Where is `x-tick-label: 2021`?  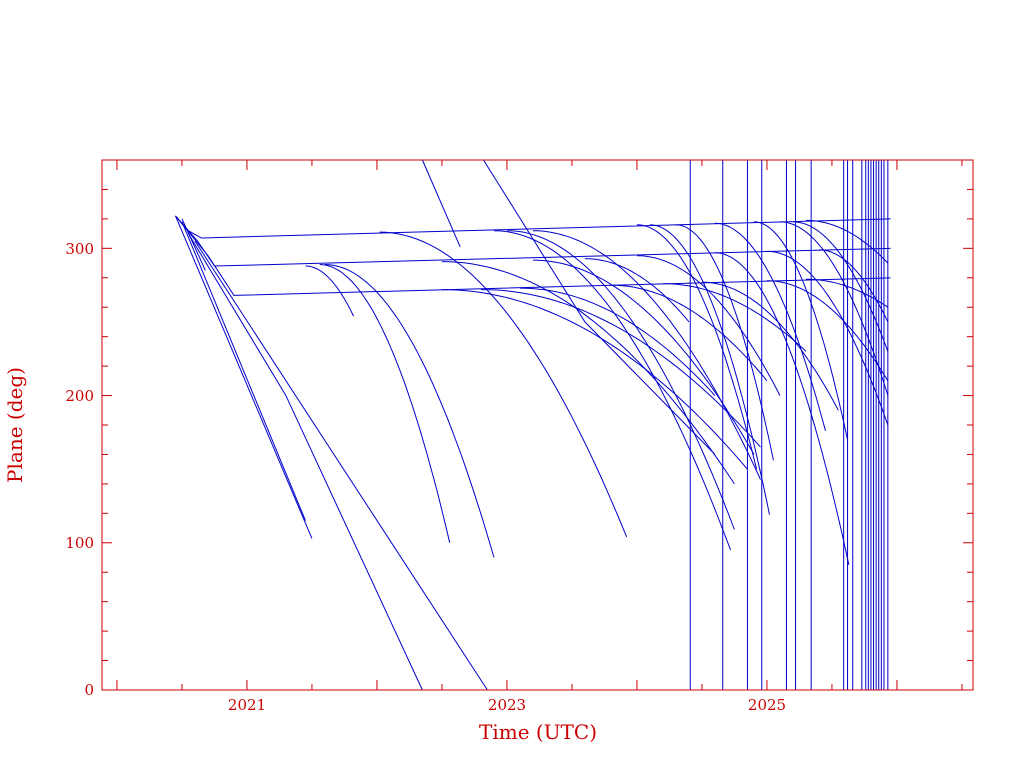
x-tick-label: 2021 is located at coordinates (247, 705).